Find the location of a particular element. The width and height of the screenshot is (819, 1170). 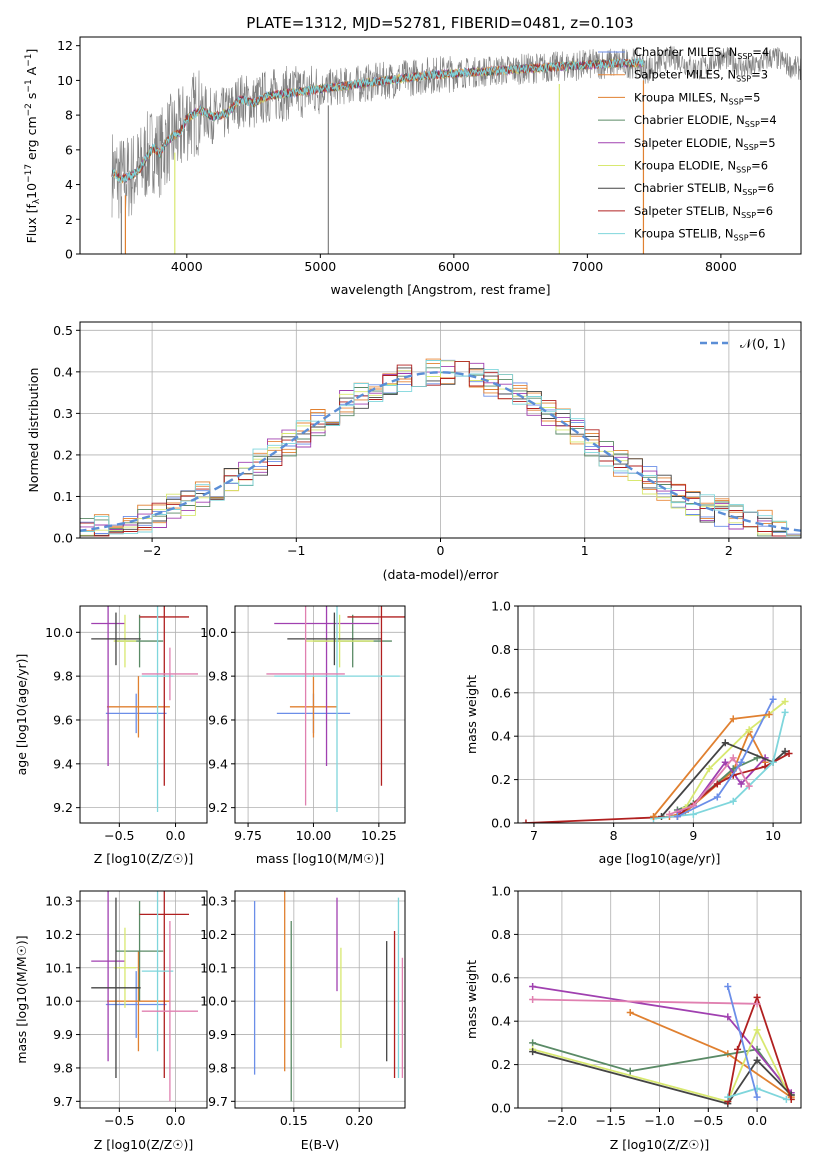

y-tick-label: 12 is located at coordinates (65, 45).